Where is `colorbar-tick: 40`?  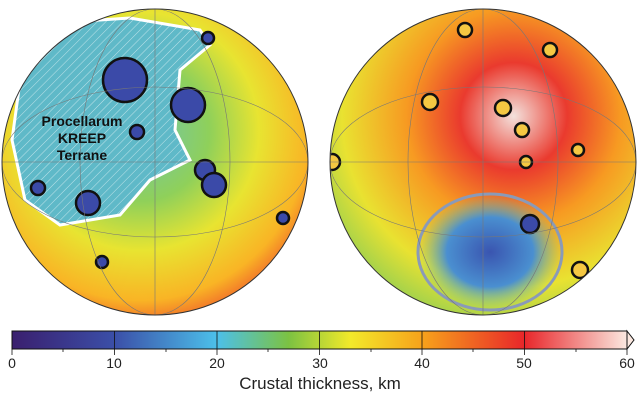 colorbar-tick: 40 is located at coordinates (422, 363).